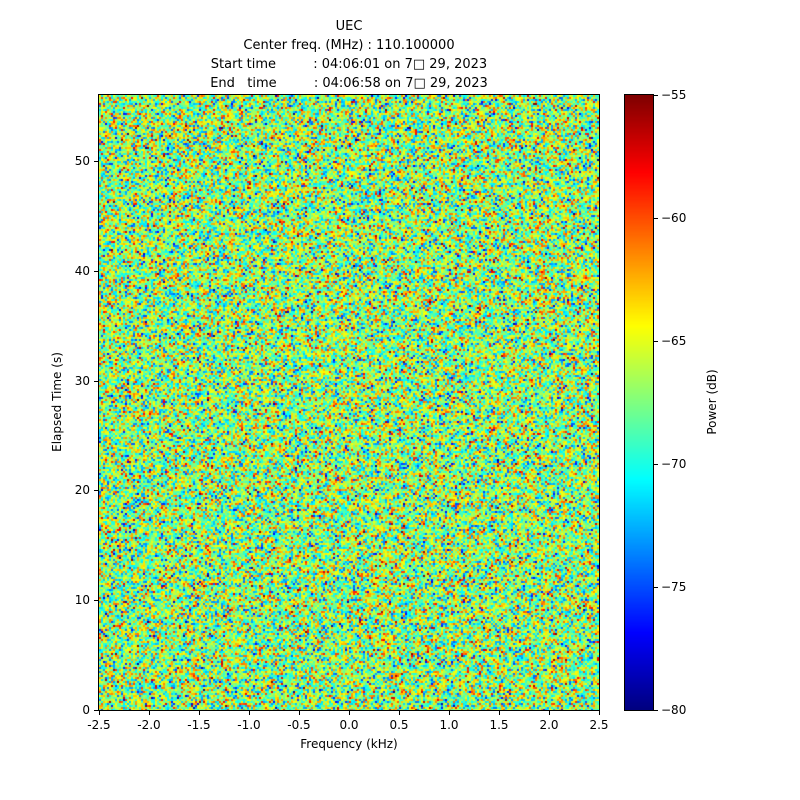 Image resolution: width=800 pixels, height=800 pixels. Describe the element at coordinates (349, 45) in the screenshot. I see `center-freq-line: Center freq. (MHz) : 110.100000` at that location.